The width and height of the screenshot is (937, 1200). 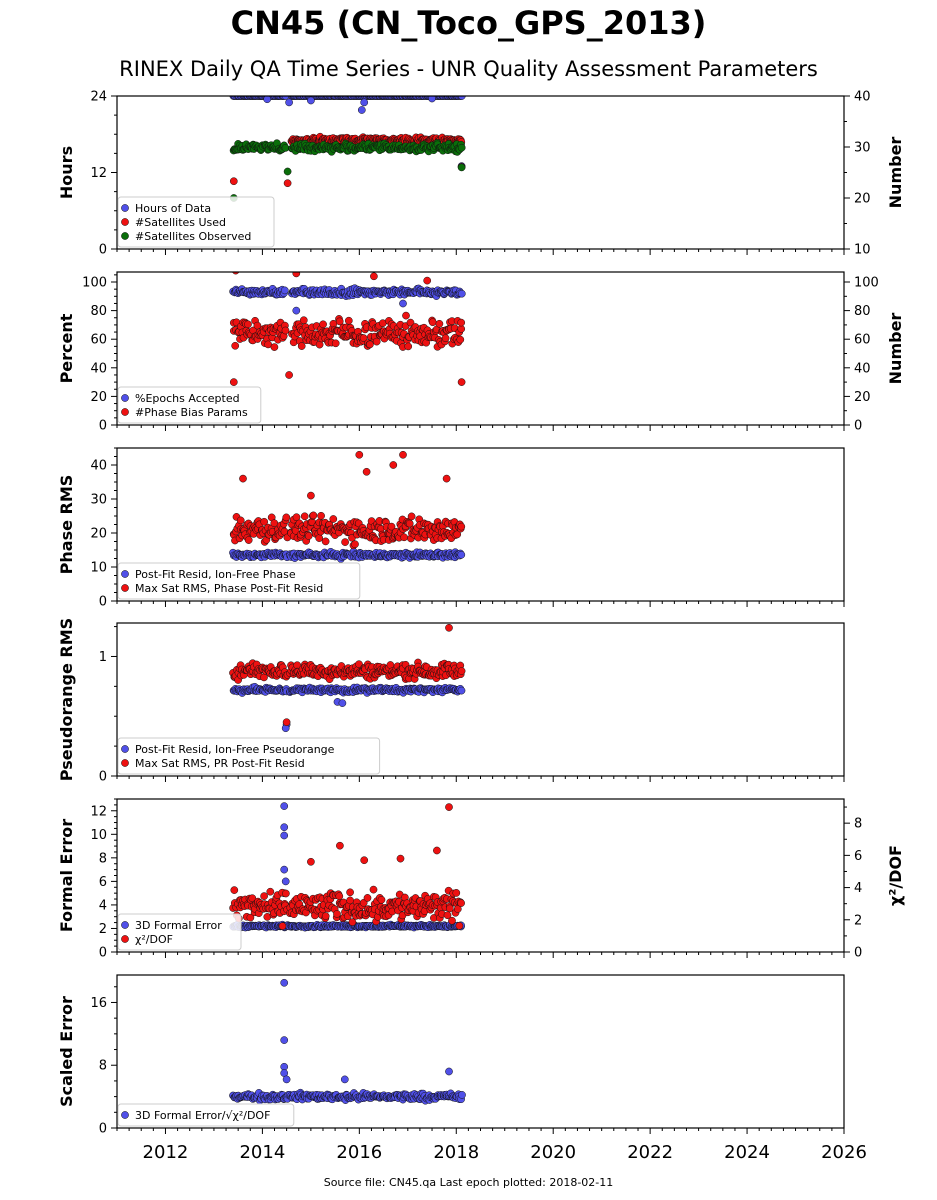 What do you see at coordinates (178, 925) in the screenshot?
I see `legend-label: 3D Formal Error` at bounding box center [178, 925].